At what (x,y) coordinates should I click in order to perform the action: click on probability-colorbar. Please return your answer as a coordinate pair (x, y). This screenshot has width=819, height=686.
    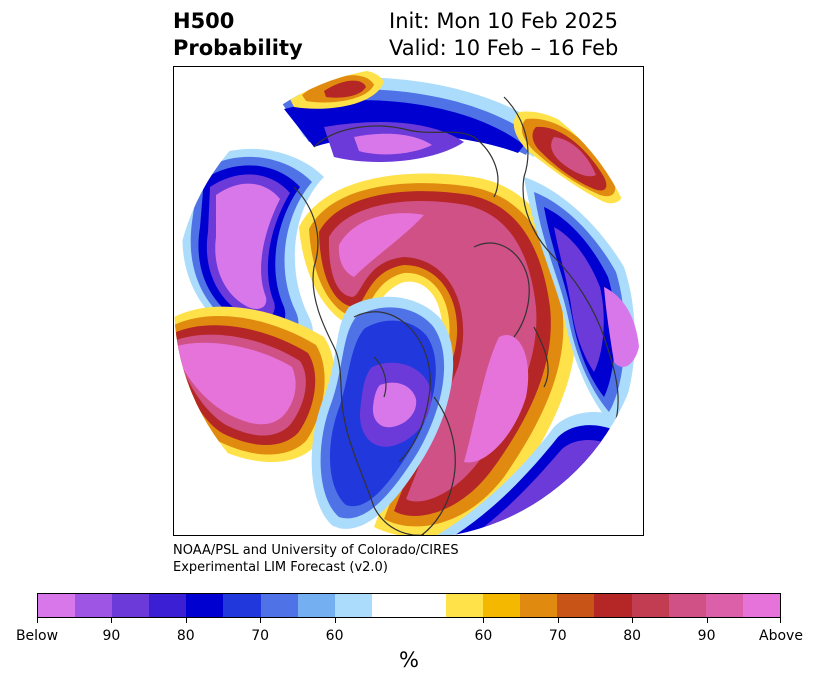
    Looking at the image, I should click on (409, 605).